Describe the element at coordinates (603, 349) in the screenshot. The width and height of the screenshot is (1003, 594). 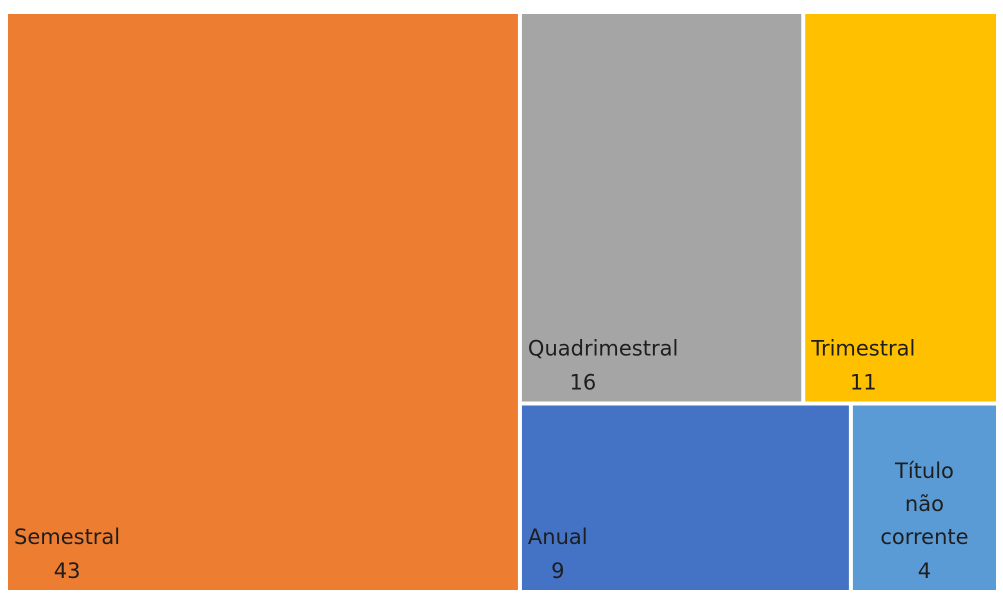
I see `tile-label: Quadrimestral` at that location.